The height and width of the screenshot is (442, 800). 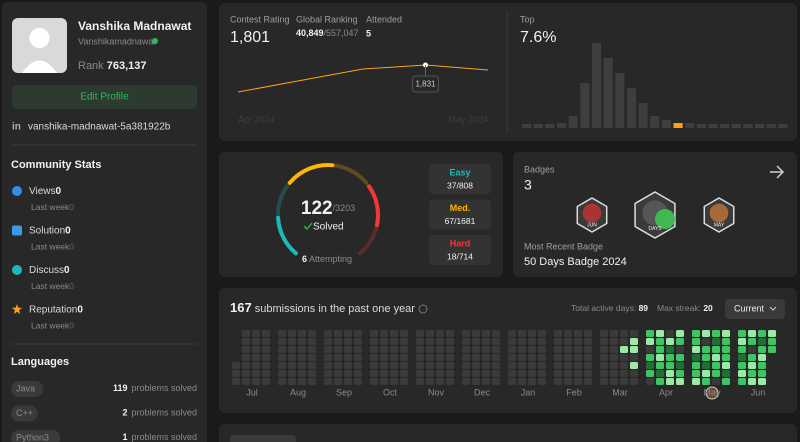 What do you see at coordinates (574, 392) in the screenshot?
I see `month-label: Feb` at bounding box center [574, 392].